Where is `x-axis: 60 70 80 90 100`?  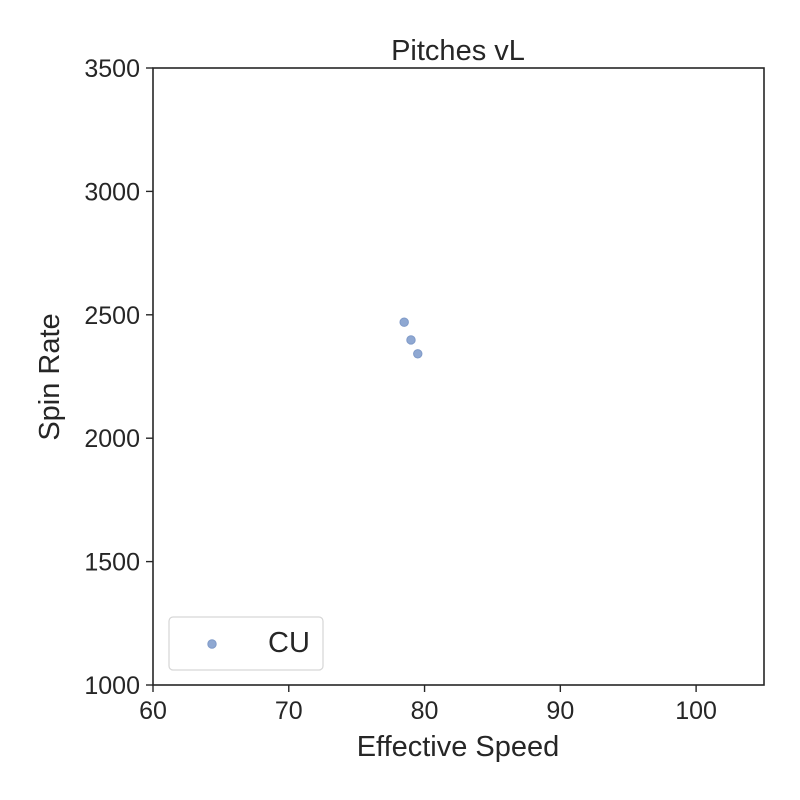
x-axis: 60 70 80 90 100 is located at coordinates (428, 705).